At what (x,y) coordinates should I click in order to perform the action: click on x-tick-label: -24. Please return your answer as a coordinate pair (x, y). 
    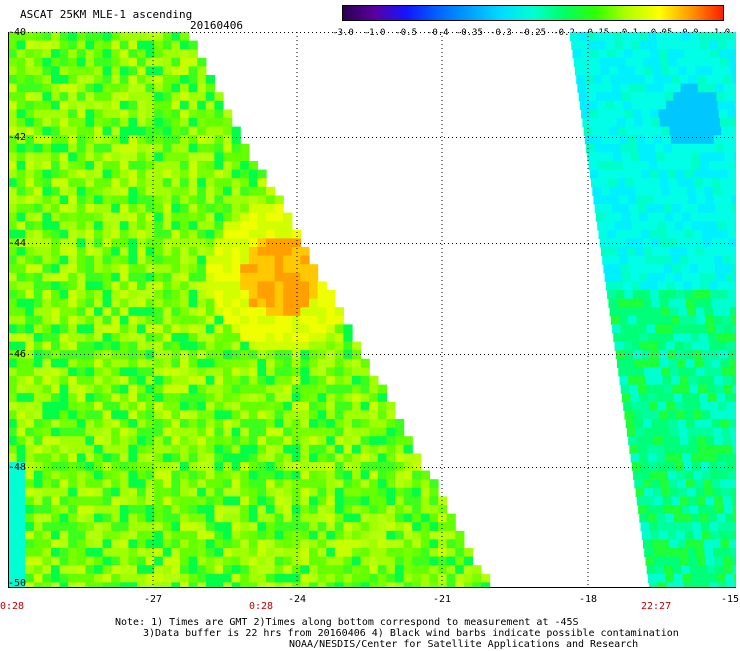
    Looking at the image, I should click on (297, 599).